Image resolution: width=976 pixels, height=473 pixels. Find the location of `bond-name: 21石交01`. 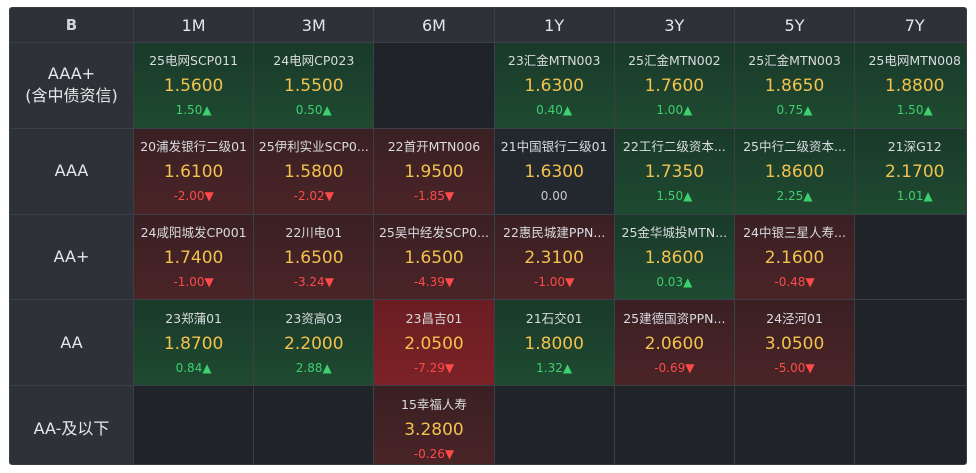

bond-name: 21石交01 is located at coordinates (554, 318).